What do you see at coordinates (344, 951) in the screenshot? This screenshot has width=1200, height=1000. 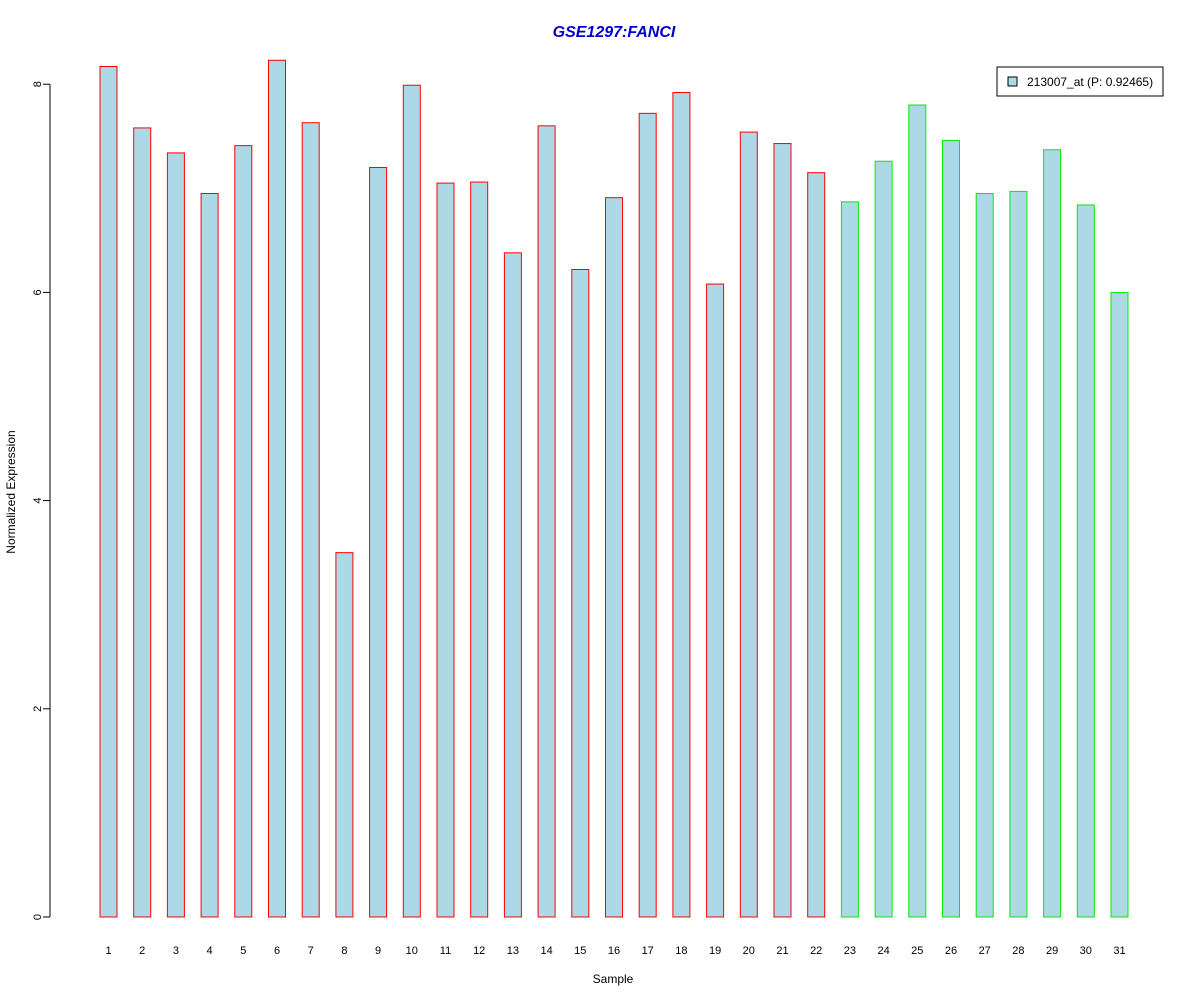 I see `x-tick-label: 8` at bounding box center [344, 951].